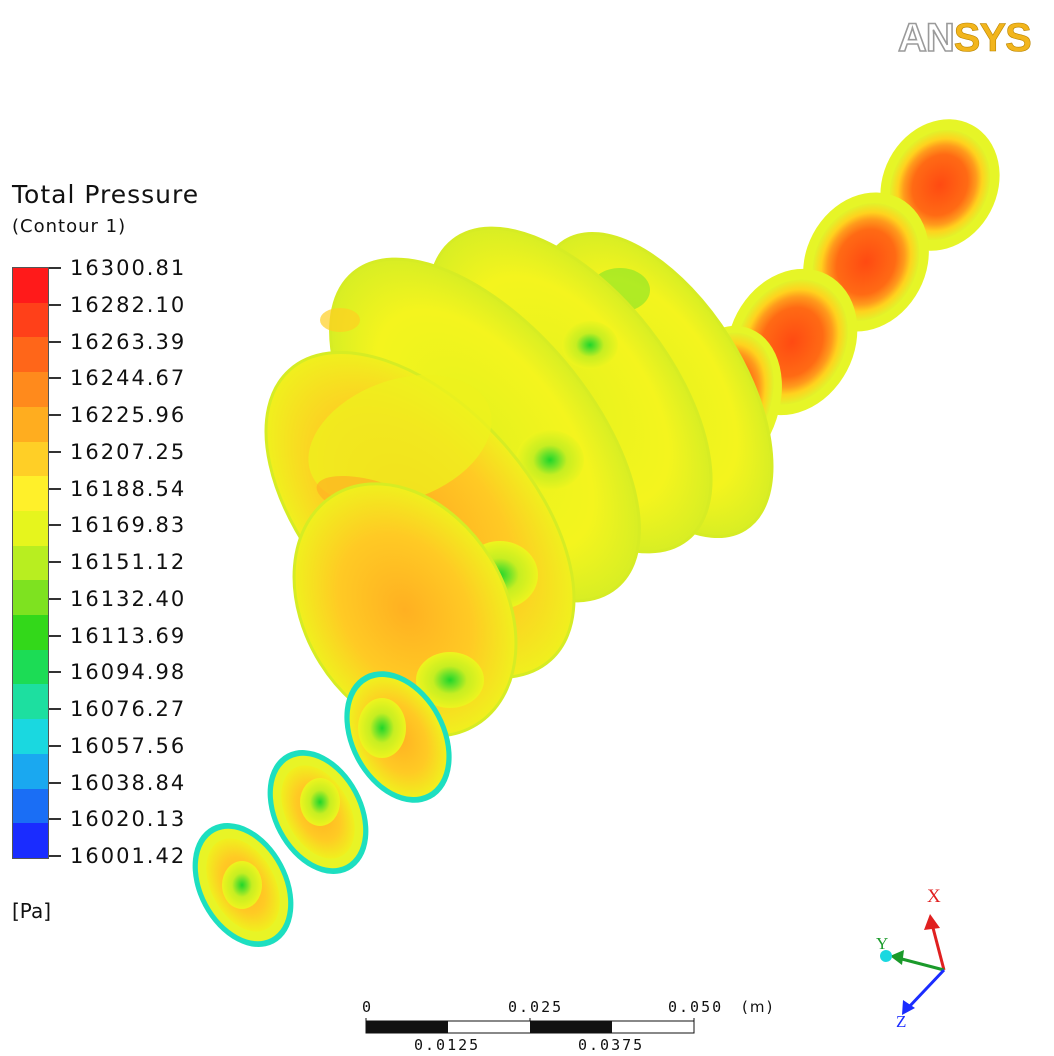  Describe the element at coordinates (696, 1007) in the screenshot. I see `scale-label-0050: 0.050` at that location.